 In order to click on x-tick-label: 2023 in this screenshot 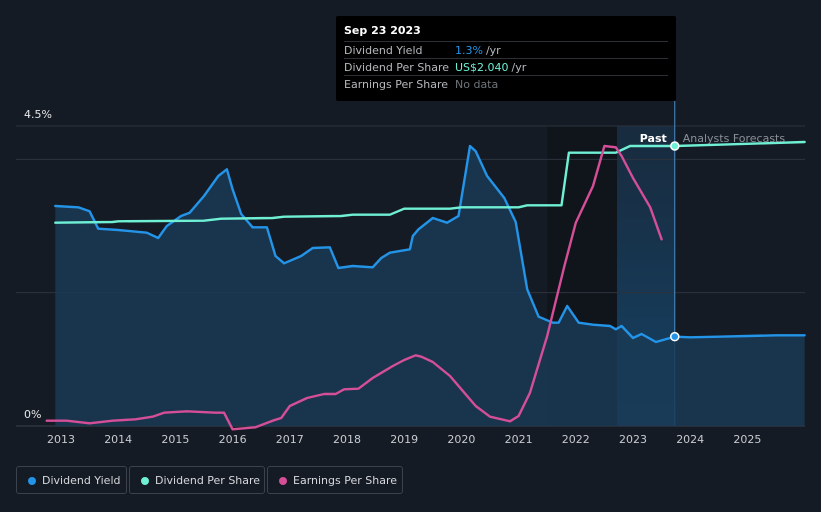, I will do `click(633, 439)`.